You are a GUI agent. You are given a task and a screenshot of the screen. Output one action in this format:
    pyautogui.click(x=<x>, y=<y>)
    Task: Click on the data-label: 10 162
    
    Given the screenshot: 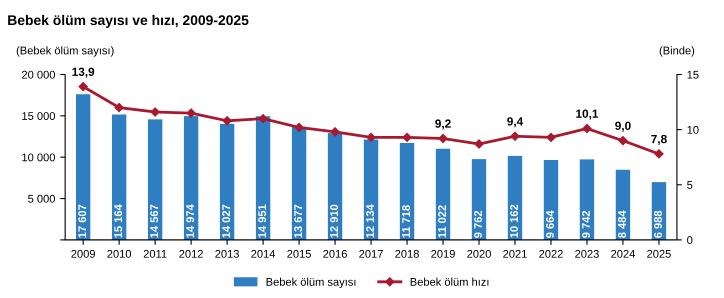 What is the action you would take?
    pyautogui.click(x=514, y=221)
    